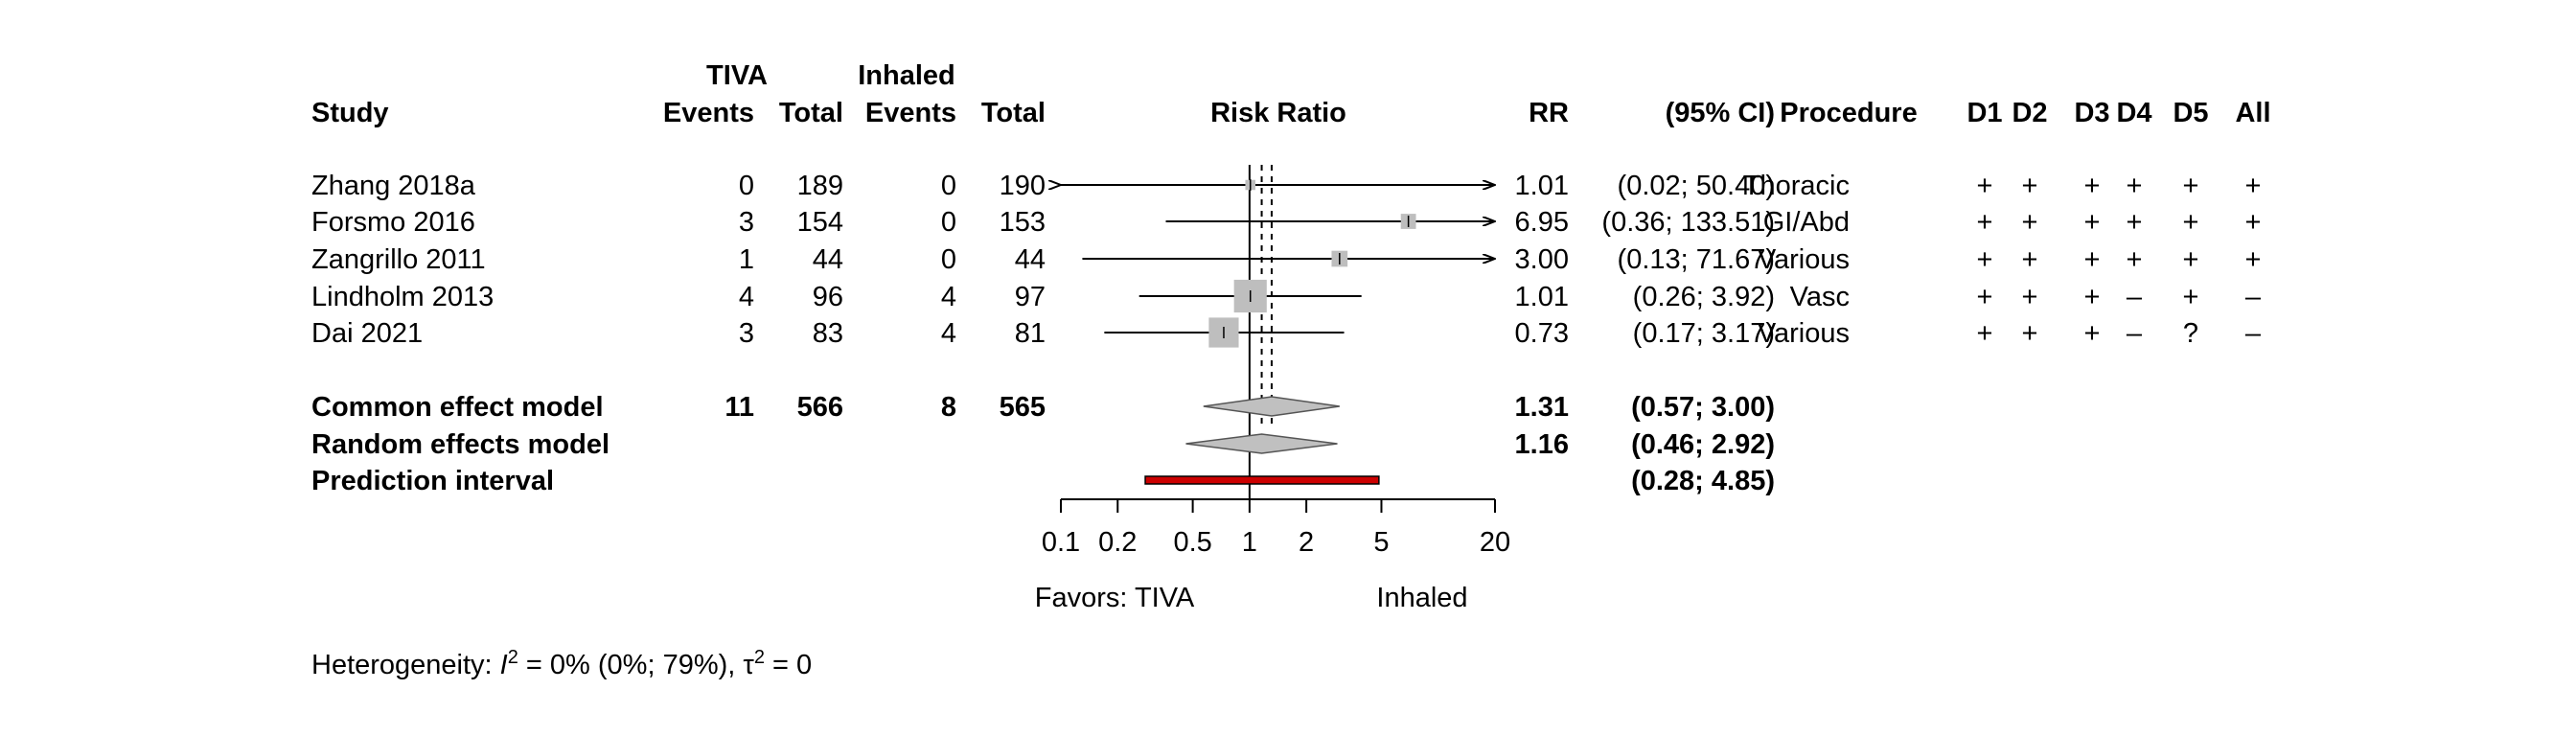 The height and width of the screenshot is (736, 2576). What do you see at coordinates (350, 113) in the screenshot?
I see `header-study: Study` at bounding box center [350, 113].